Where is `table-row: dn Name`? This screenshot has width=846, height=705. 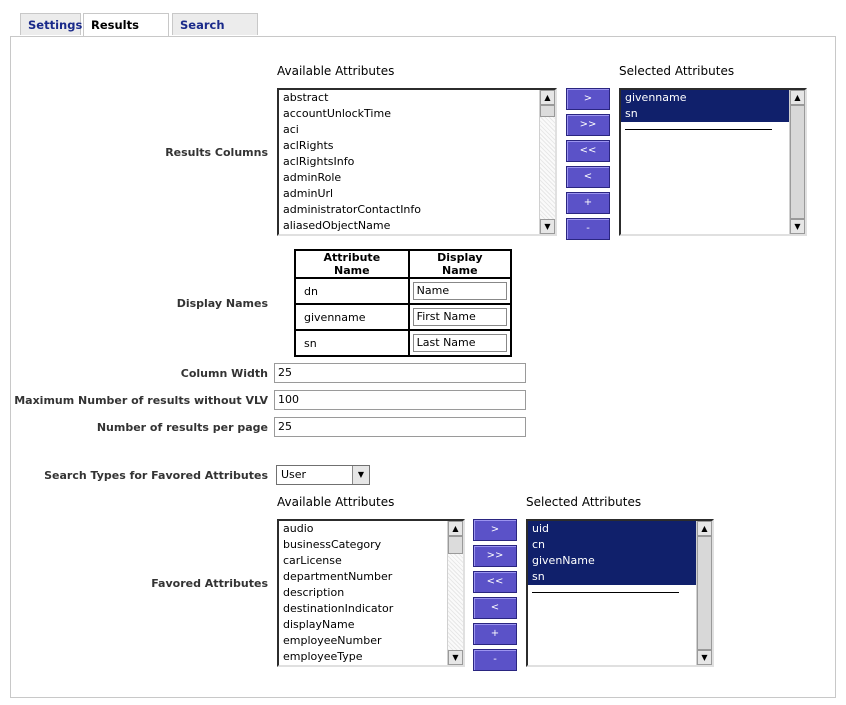 table-row: dn Name is located at coordinates (403, 291).